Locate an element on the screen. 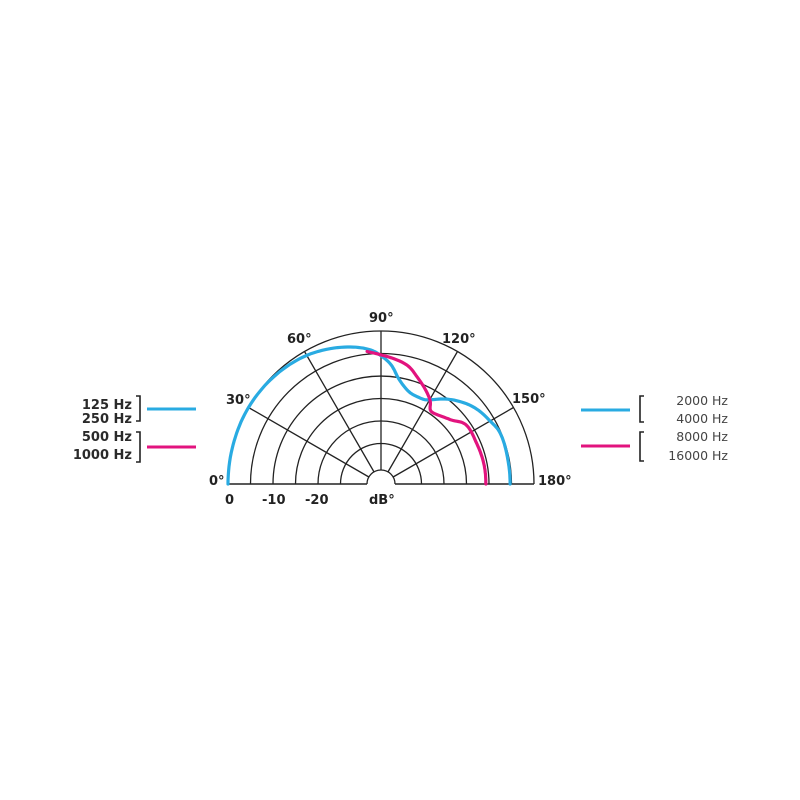 This screenshot has width=800, height=800. angle-label-60: 60° is located at coordinates (299, 339).